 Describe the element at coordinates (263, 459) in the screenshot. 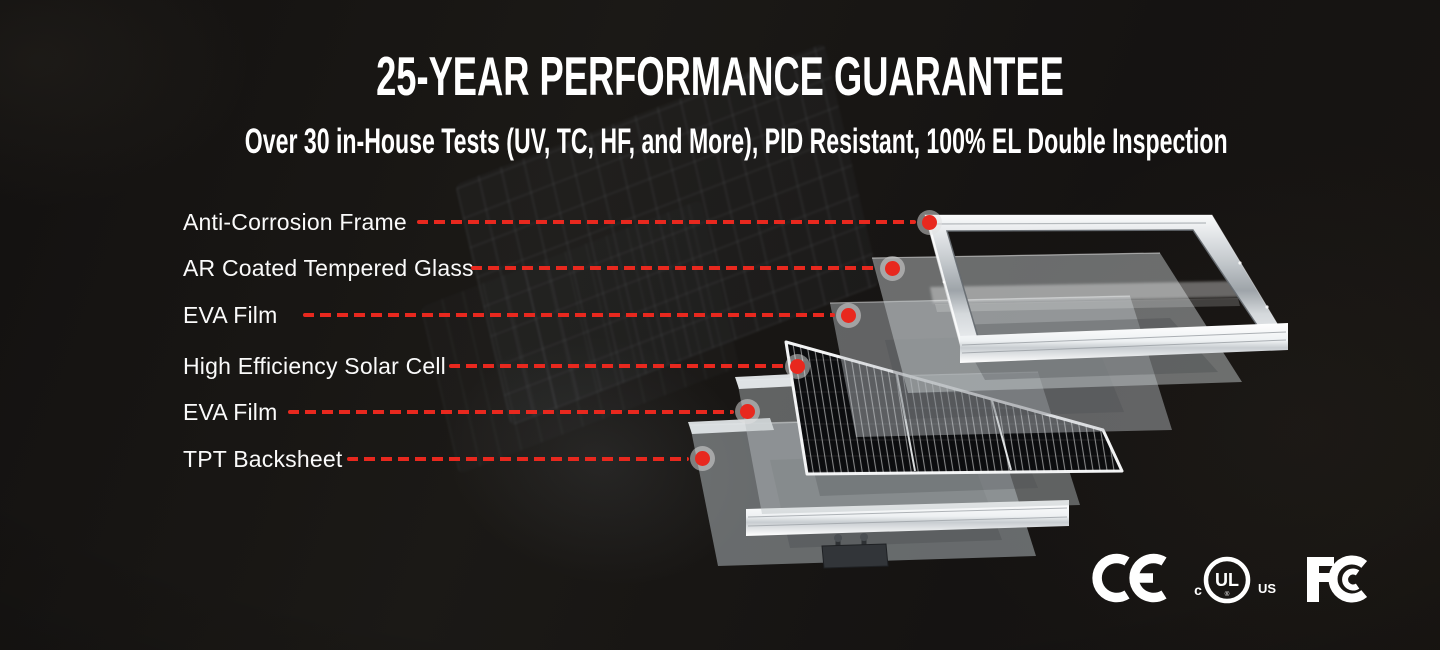

I see `callout-label: TPT Backsheet` at that location.